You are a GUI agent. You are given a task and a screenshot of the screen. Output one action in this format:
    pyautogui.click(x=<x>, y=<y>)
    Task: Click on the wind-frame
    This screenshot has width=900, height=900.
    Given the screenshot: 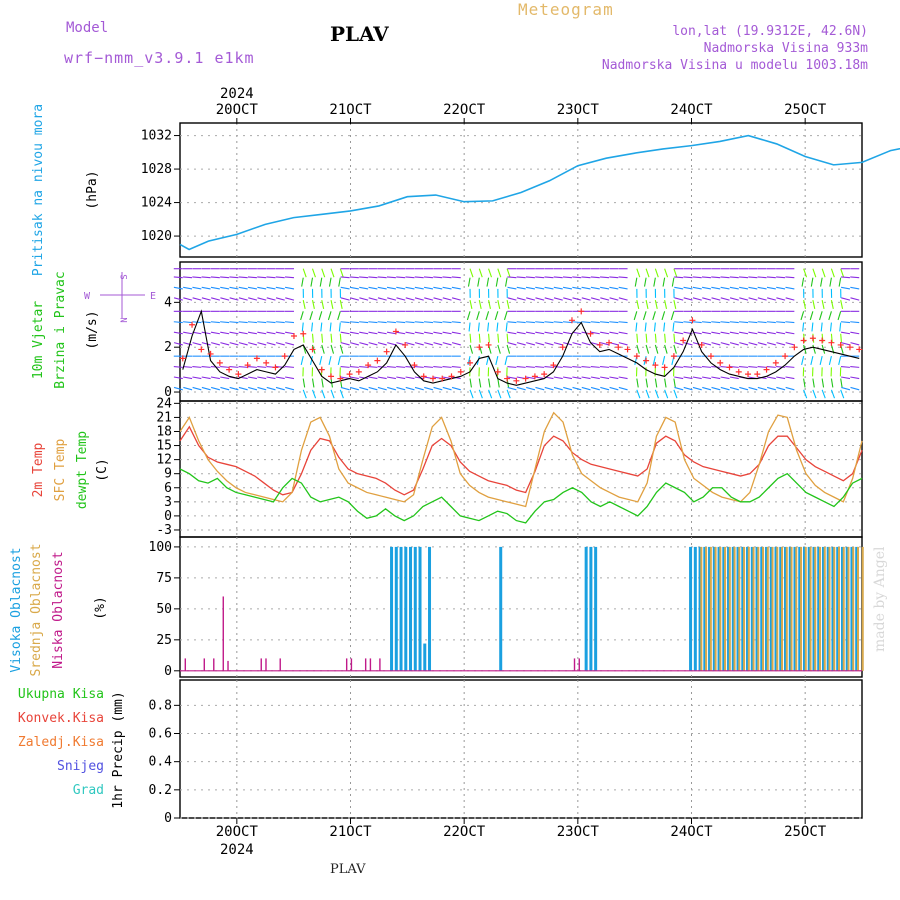 What is the action you would take?
    pyautogui.click(x=521, y=331)
    